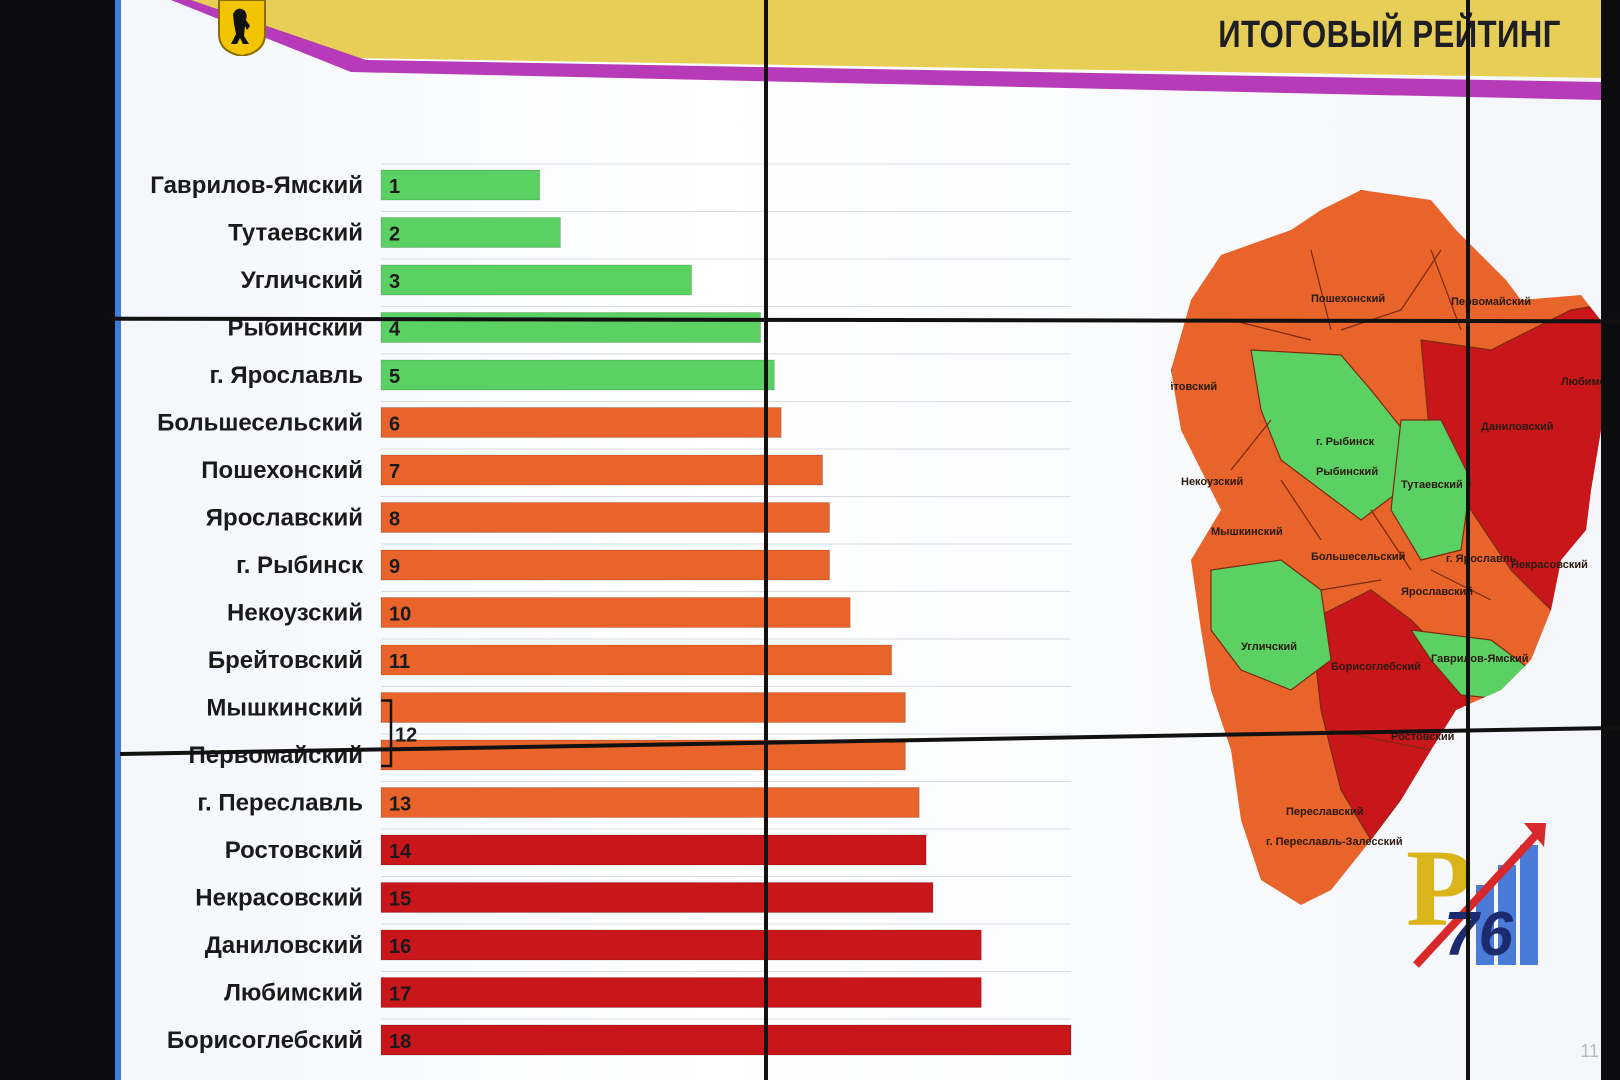  What do you see at coordinates (1347, 472) in the screenshot?
I see `map-label-rybinsky: Рыбинский` at bounding box center [1347, 472].